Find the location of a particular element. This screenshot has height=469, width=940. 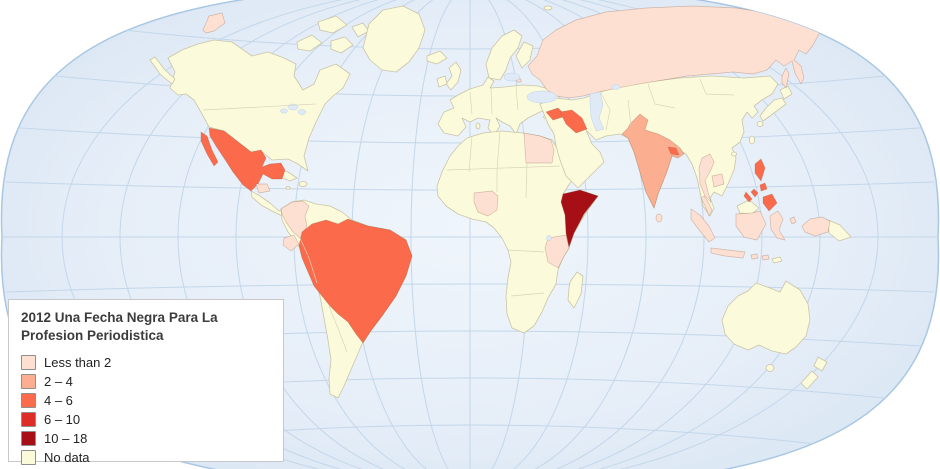

country-russia-chukotka is located at coordinates (214, 23).